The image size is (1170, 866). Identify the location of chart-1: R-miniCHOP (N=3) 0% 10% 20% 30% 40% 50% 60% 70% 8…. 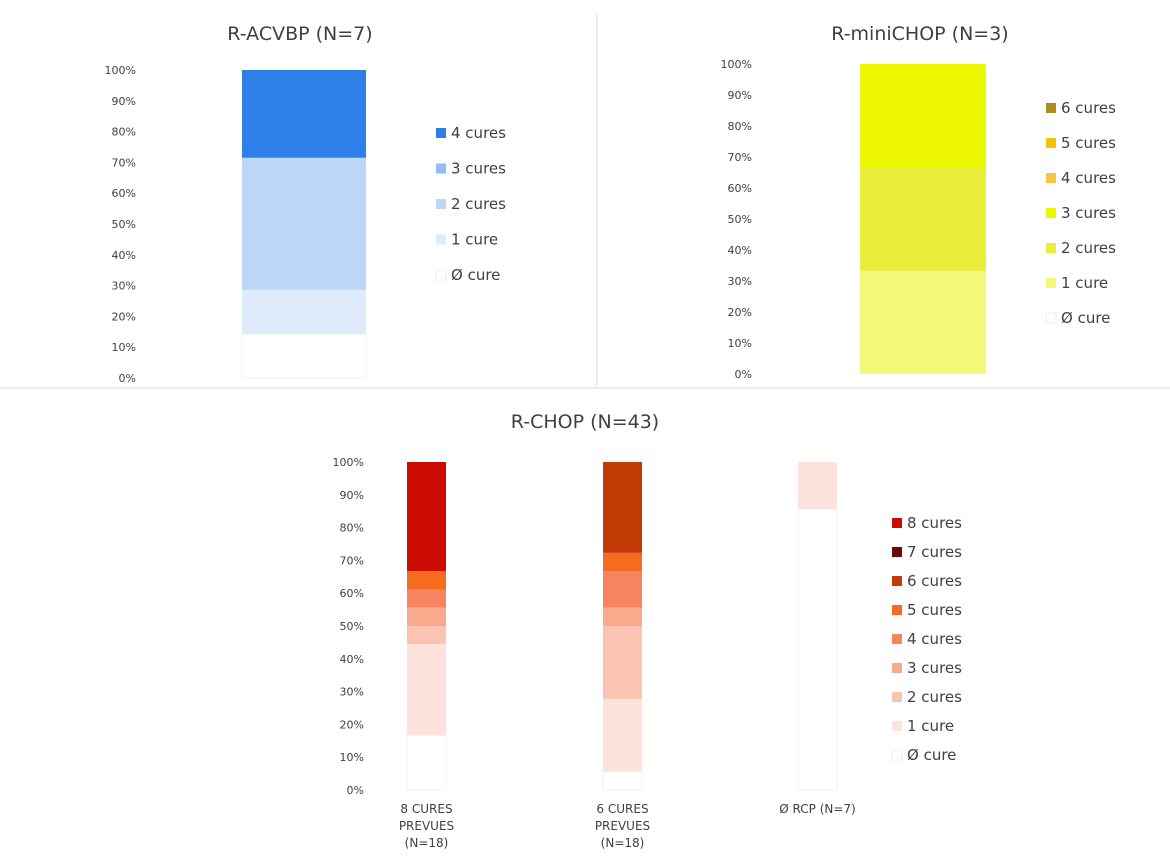
(919, 202).